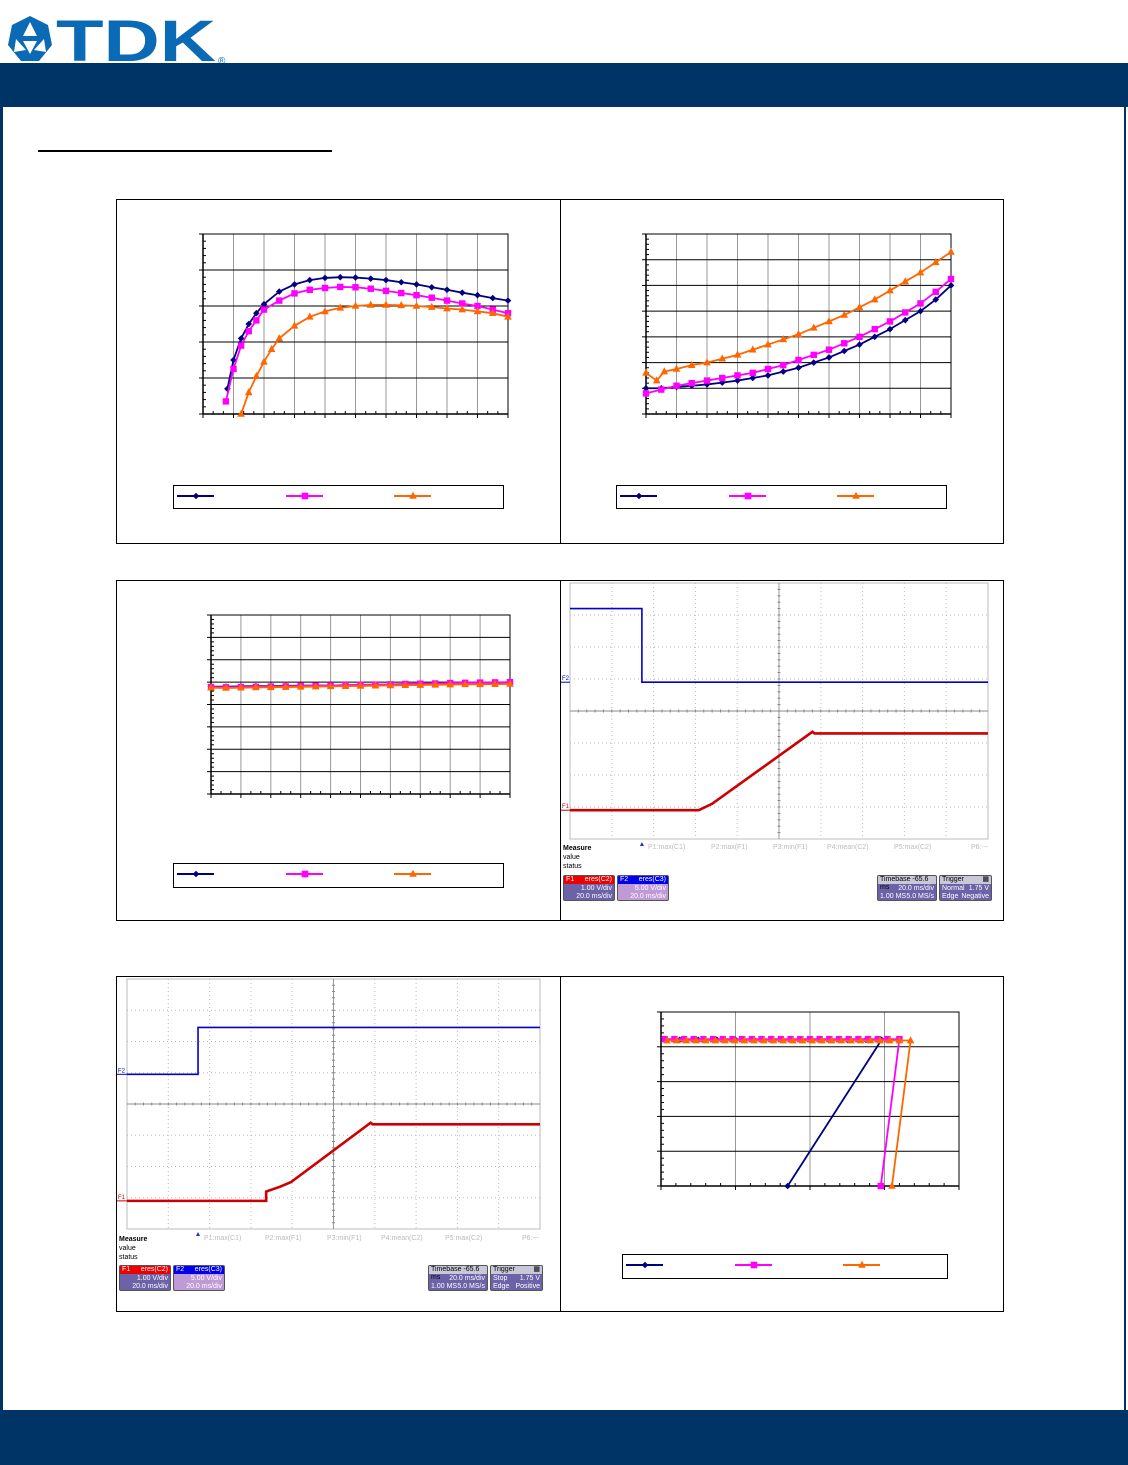 Image resolution: width=1128 pixels, height=1465 pixels. I want to click on channel-vdiv: 1.00 V/div, so click(596, 888).